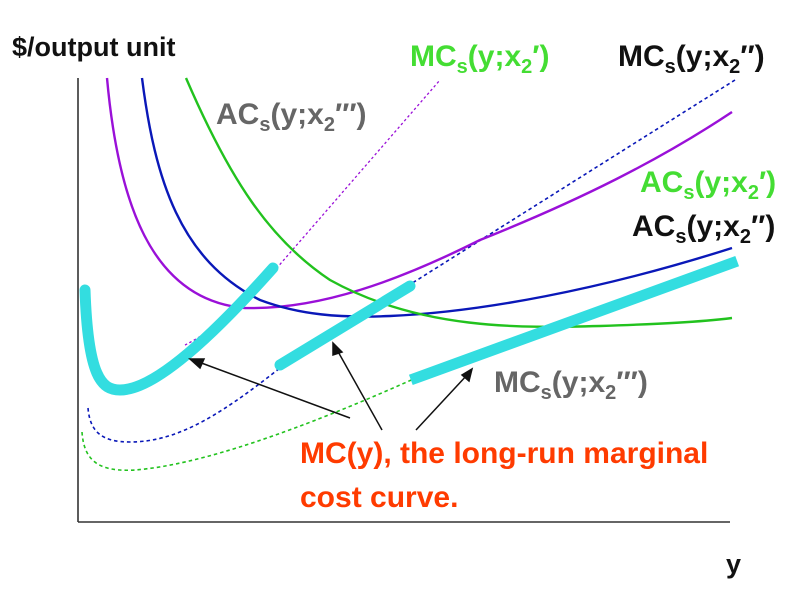 This screenshot has width=801, height=589. I want to click on label-ac-x2-double-prime: ACs(y;x2′′), so click(703, 229).